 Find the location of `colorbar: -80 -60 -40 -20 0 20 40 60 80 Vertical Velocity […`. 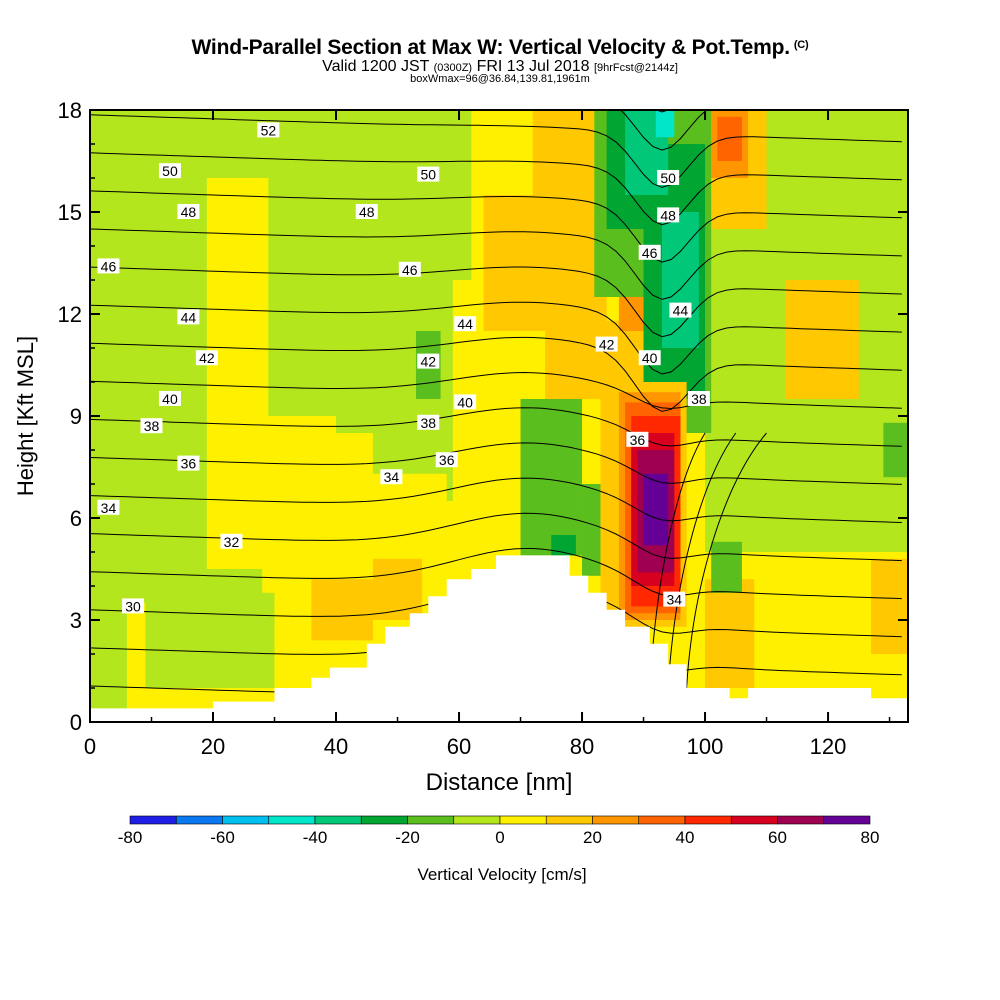

colorbar: -80 -60 -40 -20 0 20 40 60 80 Vertical Velocity [… is located at coordinates (499, 849).